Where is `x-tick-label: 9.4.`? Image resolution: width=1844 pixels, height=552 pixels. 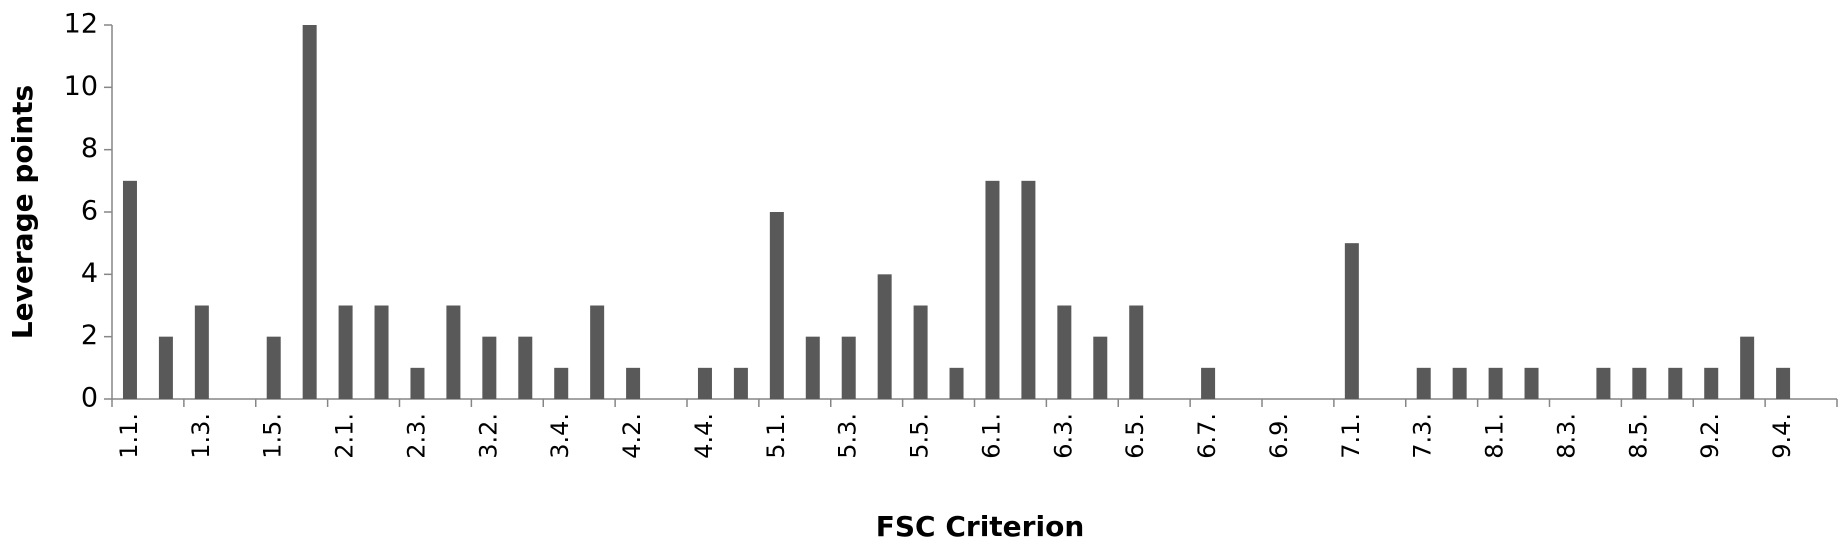
x-tick-label: 9.4. is located at coordinates (1782, 436).